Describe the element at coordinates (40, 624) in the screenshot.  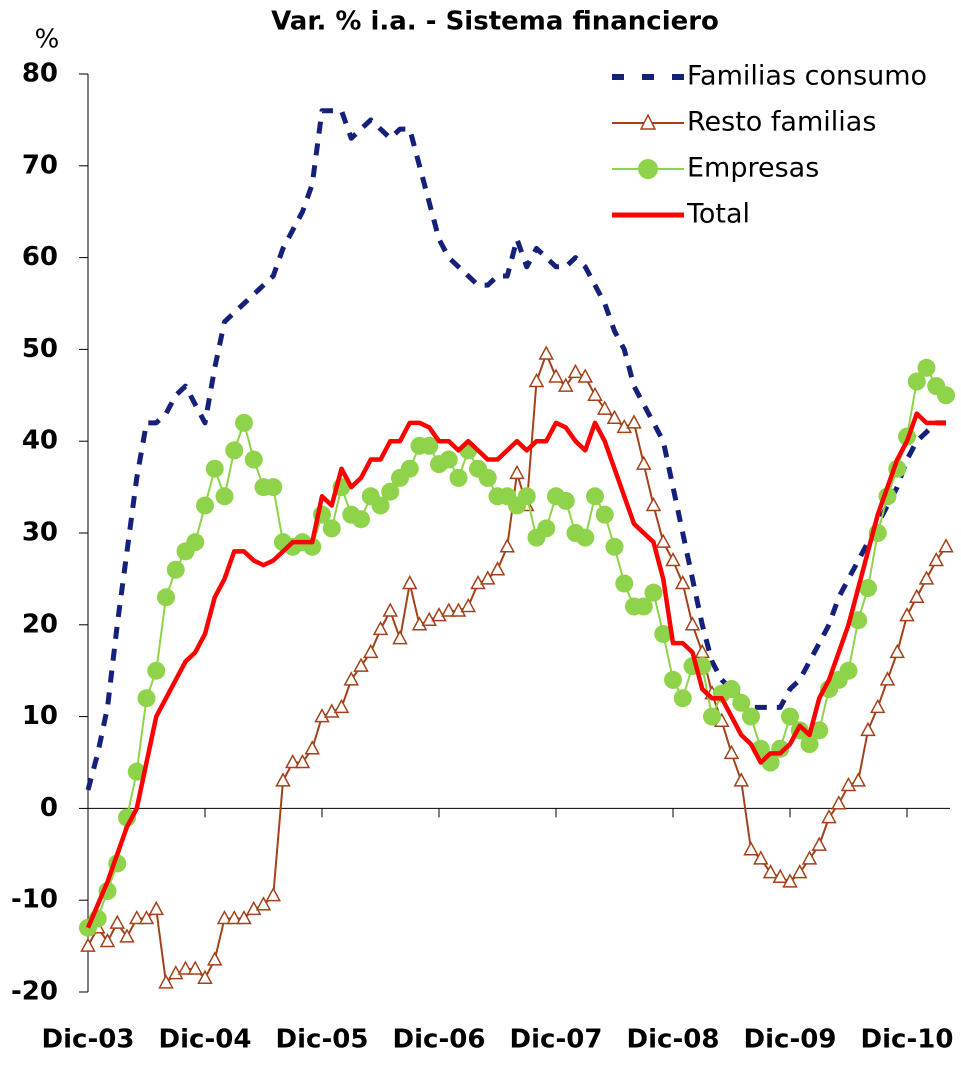
I see `y-tick-label: 20` at that location.